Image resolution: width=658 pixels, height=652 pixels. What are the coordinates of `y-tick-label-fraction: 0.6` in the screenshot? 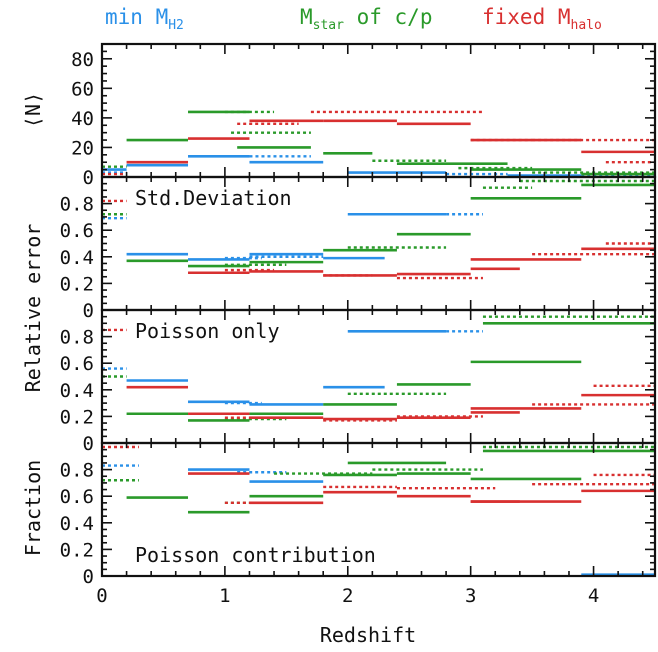 It's located at (77, 497).